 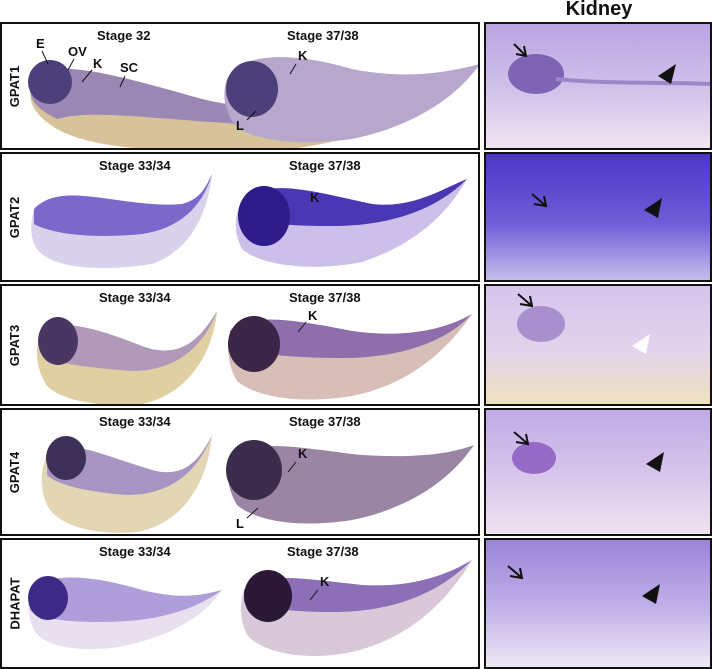 I want to click on kidney-panel-gpat3, so click(x=598, y=345).